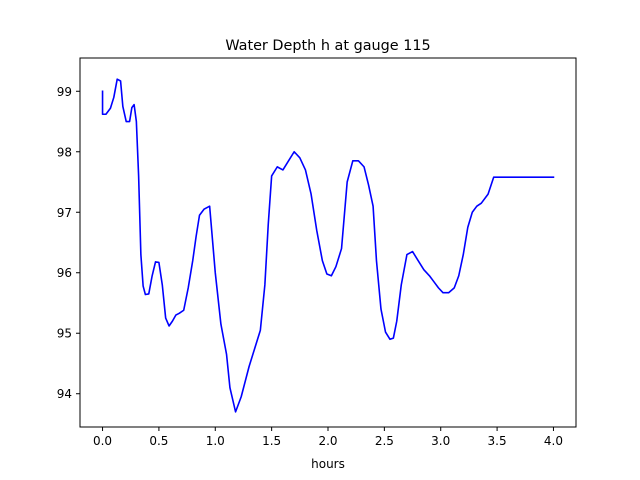 The image size is (640, 480). Describe the element at coordinates (64, 213) in the screenshot. I see `y-tick-label: 97` at that location.